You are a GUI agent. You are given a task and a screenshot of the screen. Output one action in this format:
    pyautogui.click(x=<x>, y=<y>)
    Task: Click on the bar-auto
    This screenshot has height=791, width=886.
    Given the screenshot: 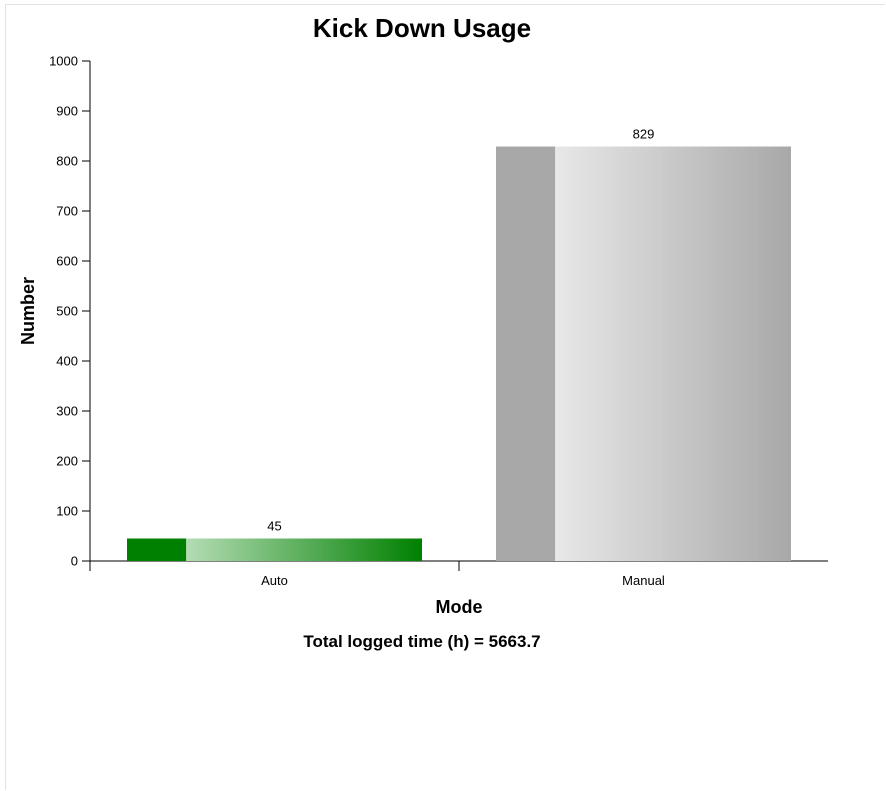 What is the action you would take?
    pyautogui.click(x=274, y=549)
    